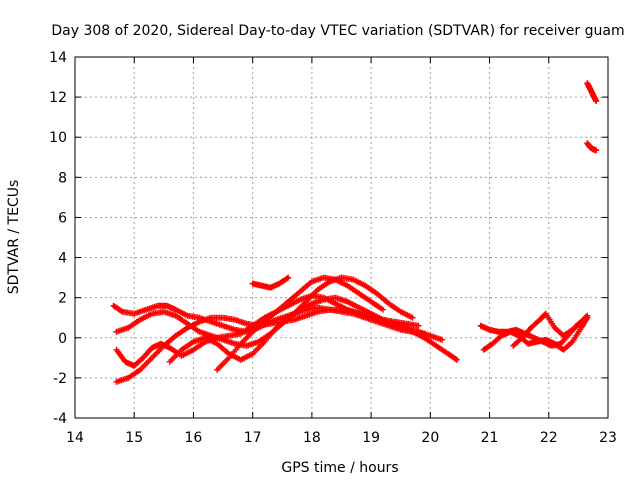  What do you see at coordinates (60, 379) in the screenshot?
I see `y-tick-label: -2` at bounding box center [60, 379].